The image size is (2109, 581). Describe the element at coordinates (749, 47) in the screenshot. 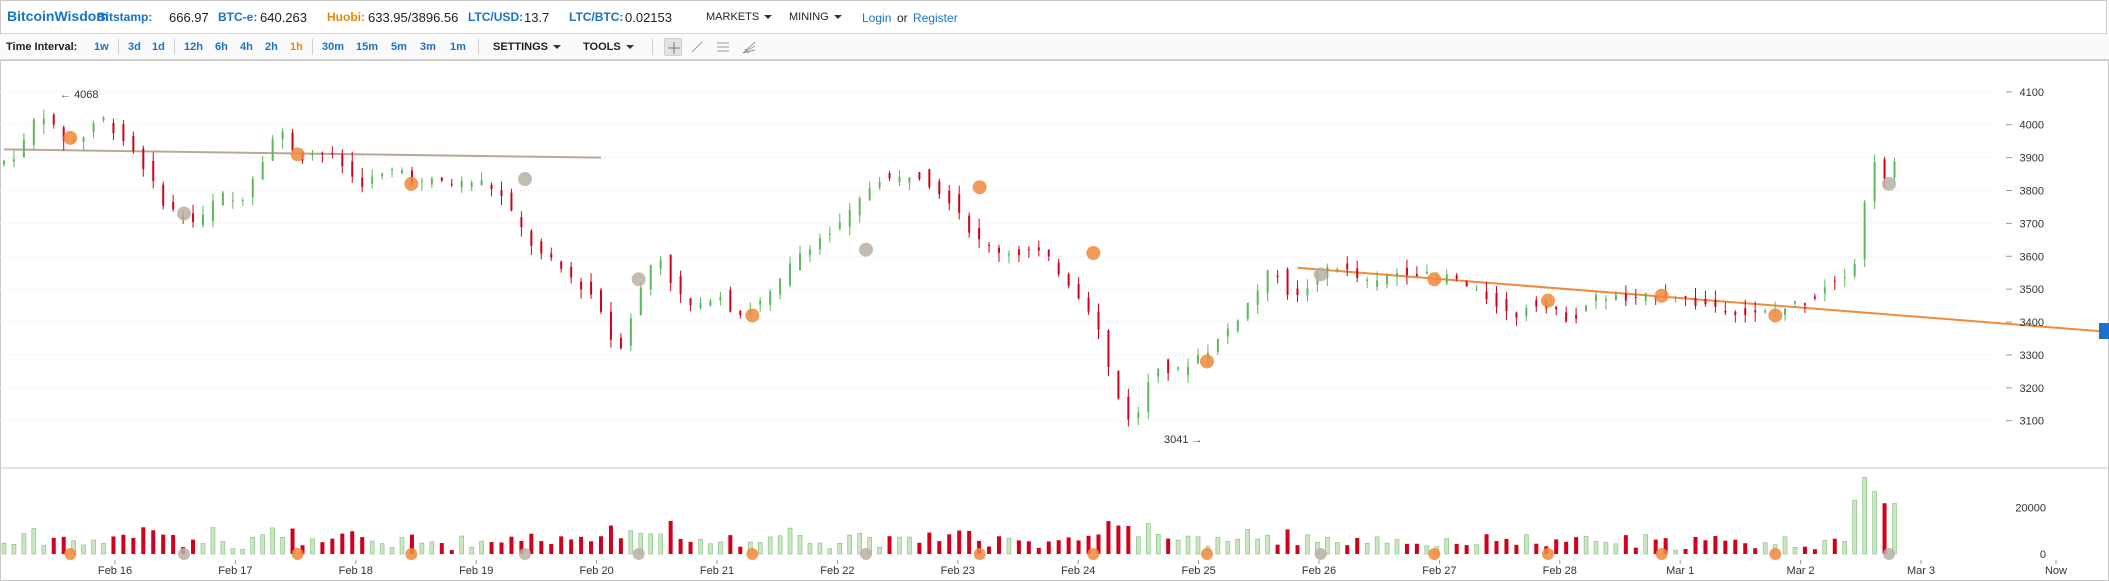

I see `fibonacci-fan-tool-button` at that location.